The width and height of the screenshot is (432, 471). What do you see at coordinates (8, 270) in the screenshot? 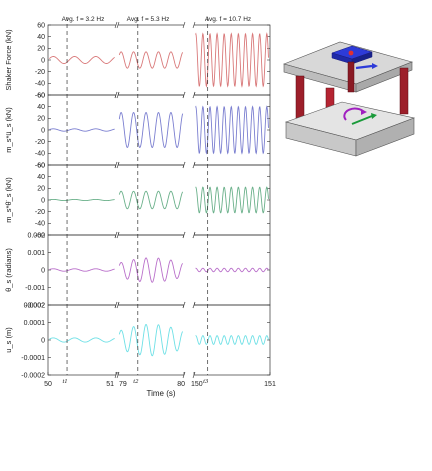
I see `ylabel-4: θ_s (radians)` at bounding box center [8, 270].